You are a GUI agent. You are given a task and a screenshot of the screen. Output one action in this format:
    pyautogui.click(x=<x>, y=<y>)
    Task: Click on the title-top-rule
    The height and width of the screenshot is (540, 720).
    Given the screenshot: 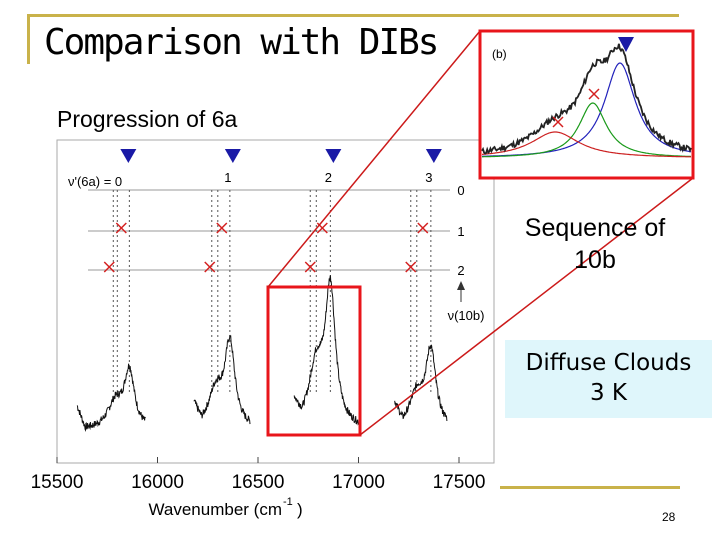 What is the action you would take?
    pyautogui.click(x=353, y=15)
    